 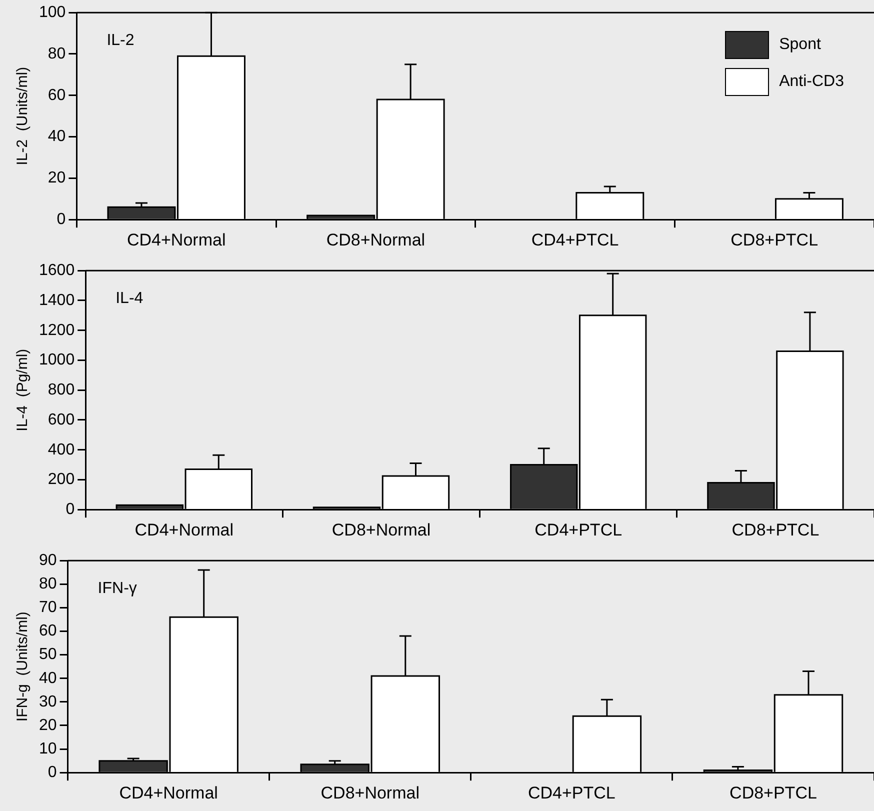 I want to click on legend-label: Spont, so click(x=800, y=45).